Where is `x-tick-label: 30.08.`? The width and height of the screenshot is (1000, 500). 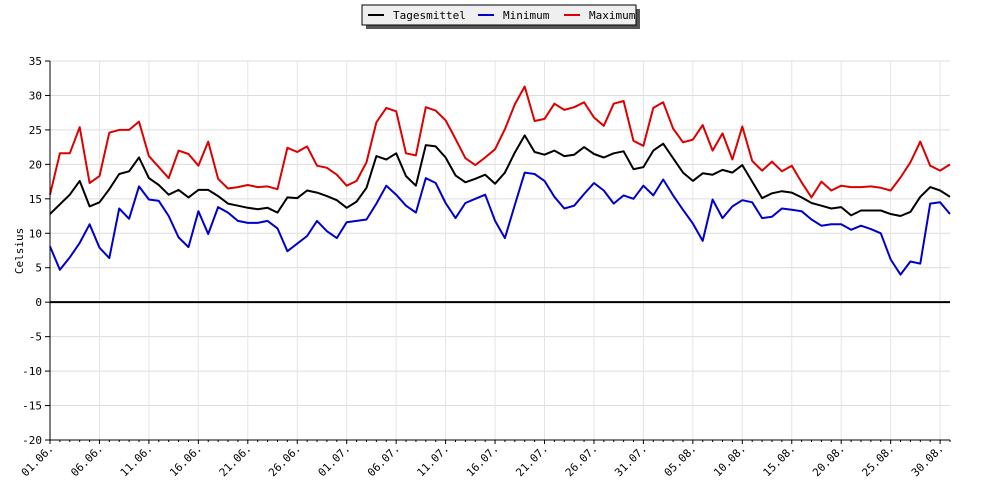
x-tick-label: 30.08. is located at coordinates (927, 460).